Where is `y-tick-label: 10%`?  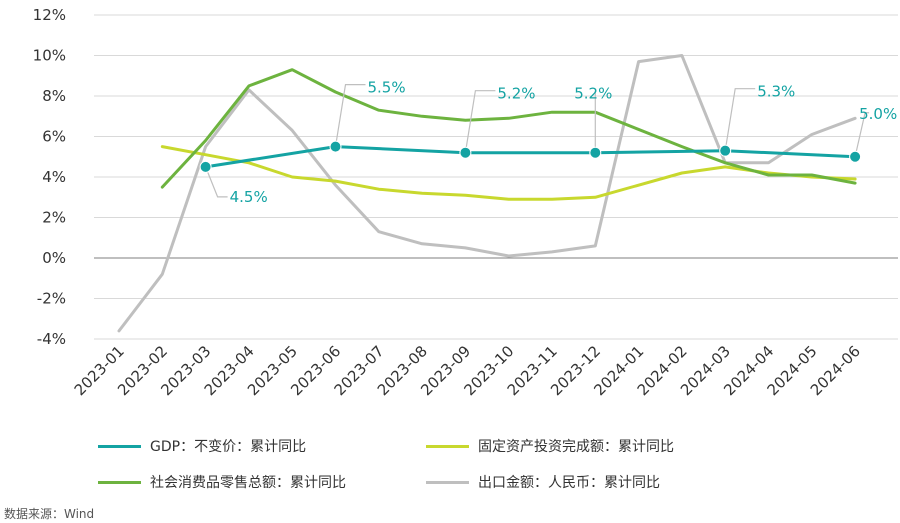
y-tick-label: 10% is located at coordinates (49, 56).